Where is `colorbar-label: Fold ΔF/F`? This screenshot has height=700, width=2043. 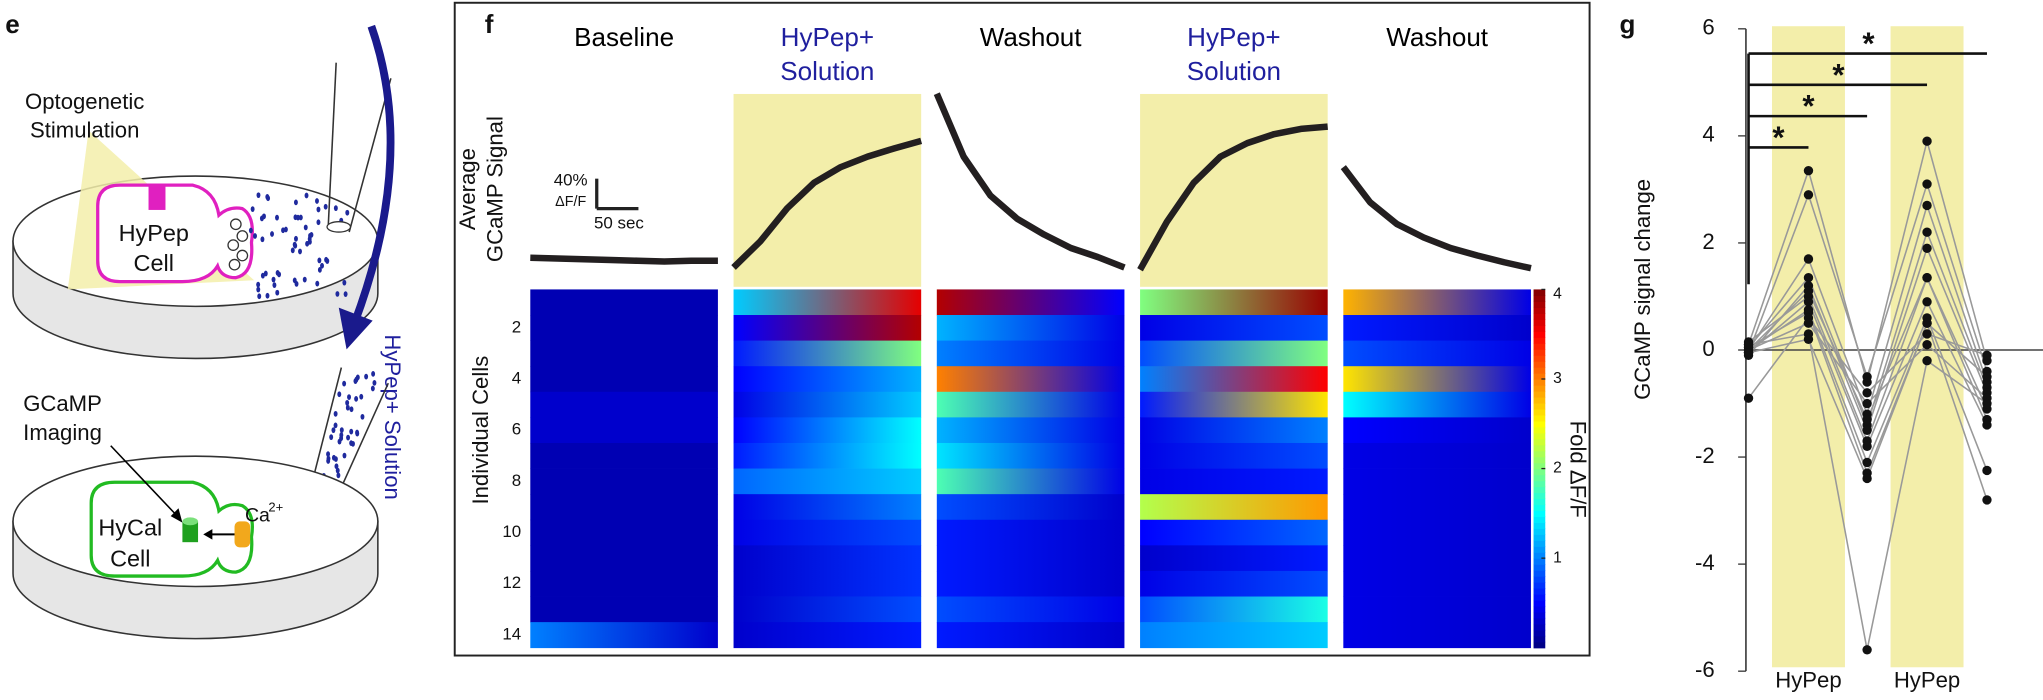 colorbar-label: Fold ΔF/F is located at coordinates (1578, 469).